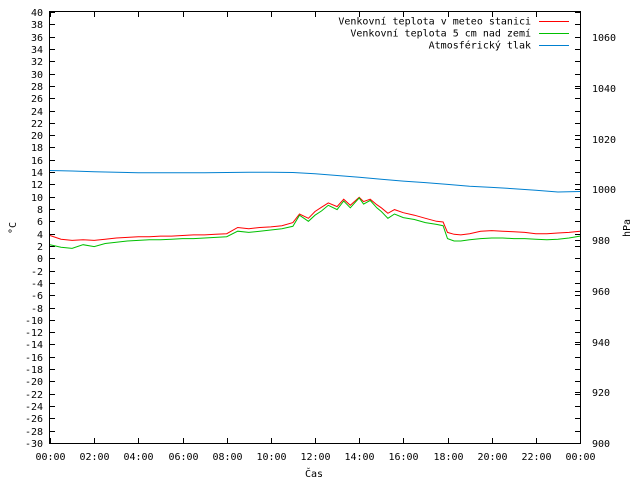 The height and width of the screenshot is (480, 640). I want to click on right-tick-label: 1020, so click(604, 140).